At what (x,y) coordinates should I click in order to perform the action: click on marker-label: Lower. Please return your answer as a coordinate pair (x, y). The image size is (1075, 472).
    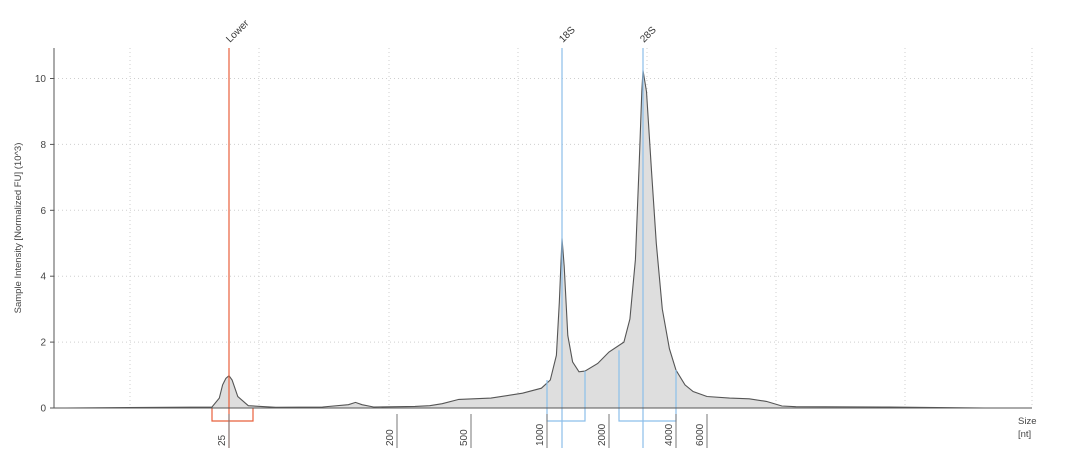
    Looking at the image, I should click on (238, 32).